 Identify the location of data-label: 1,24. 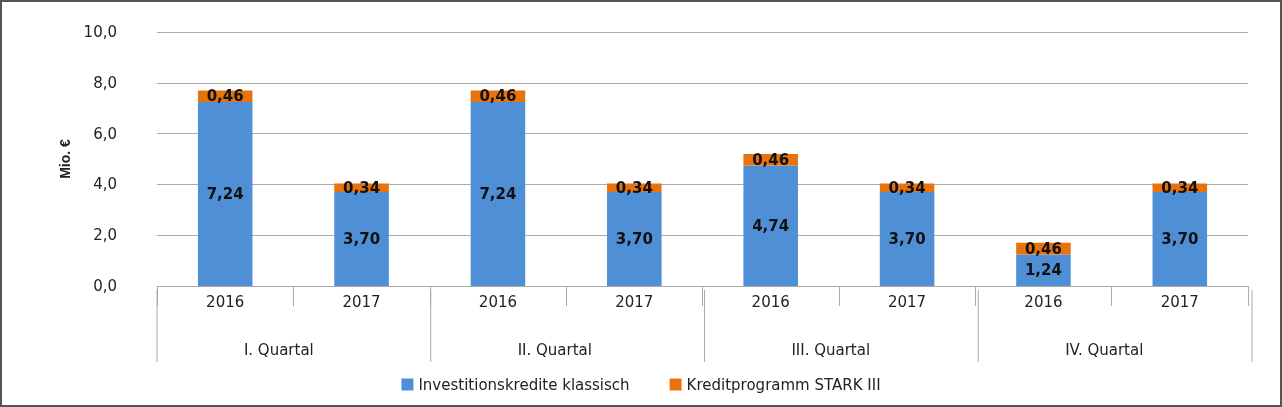
(1043, 270).